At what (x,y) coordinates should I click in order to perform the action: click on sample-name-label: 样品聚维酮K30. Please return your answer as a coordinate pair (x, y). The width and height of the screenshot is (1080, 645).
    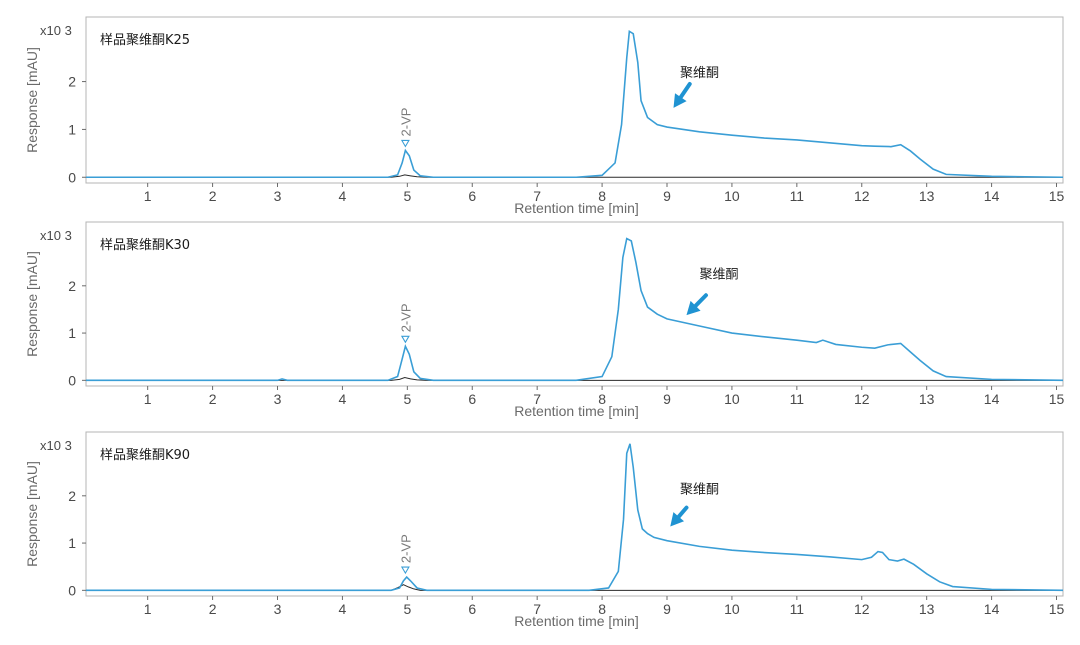
    Looking at the image, I should click on (145, 245).